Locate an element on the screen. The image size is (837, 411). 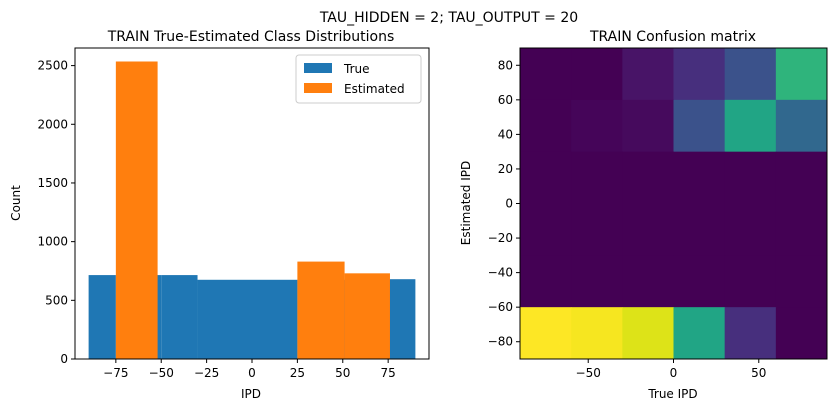
heatmap-cell-r1-c0 is located at coordinates (546, 126).